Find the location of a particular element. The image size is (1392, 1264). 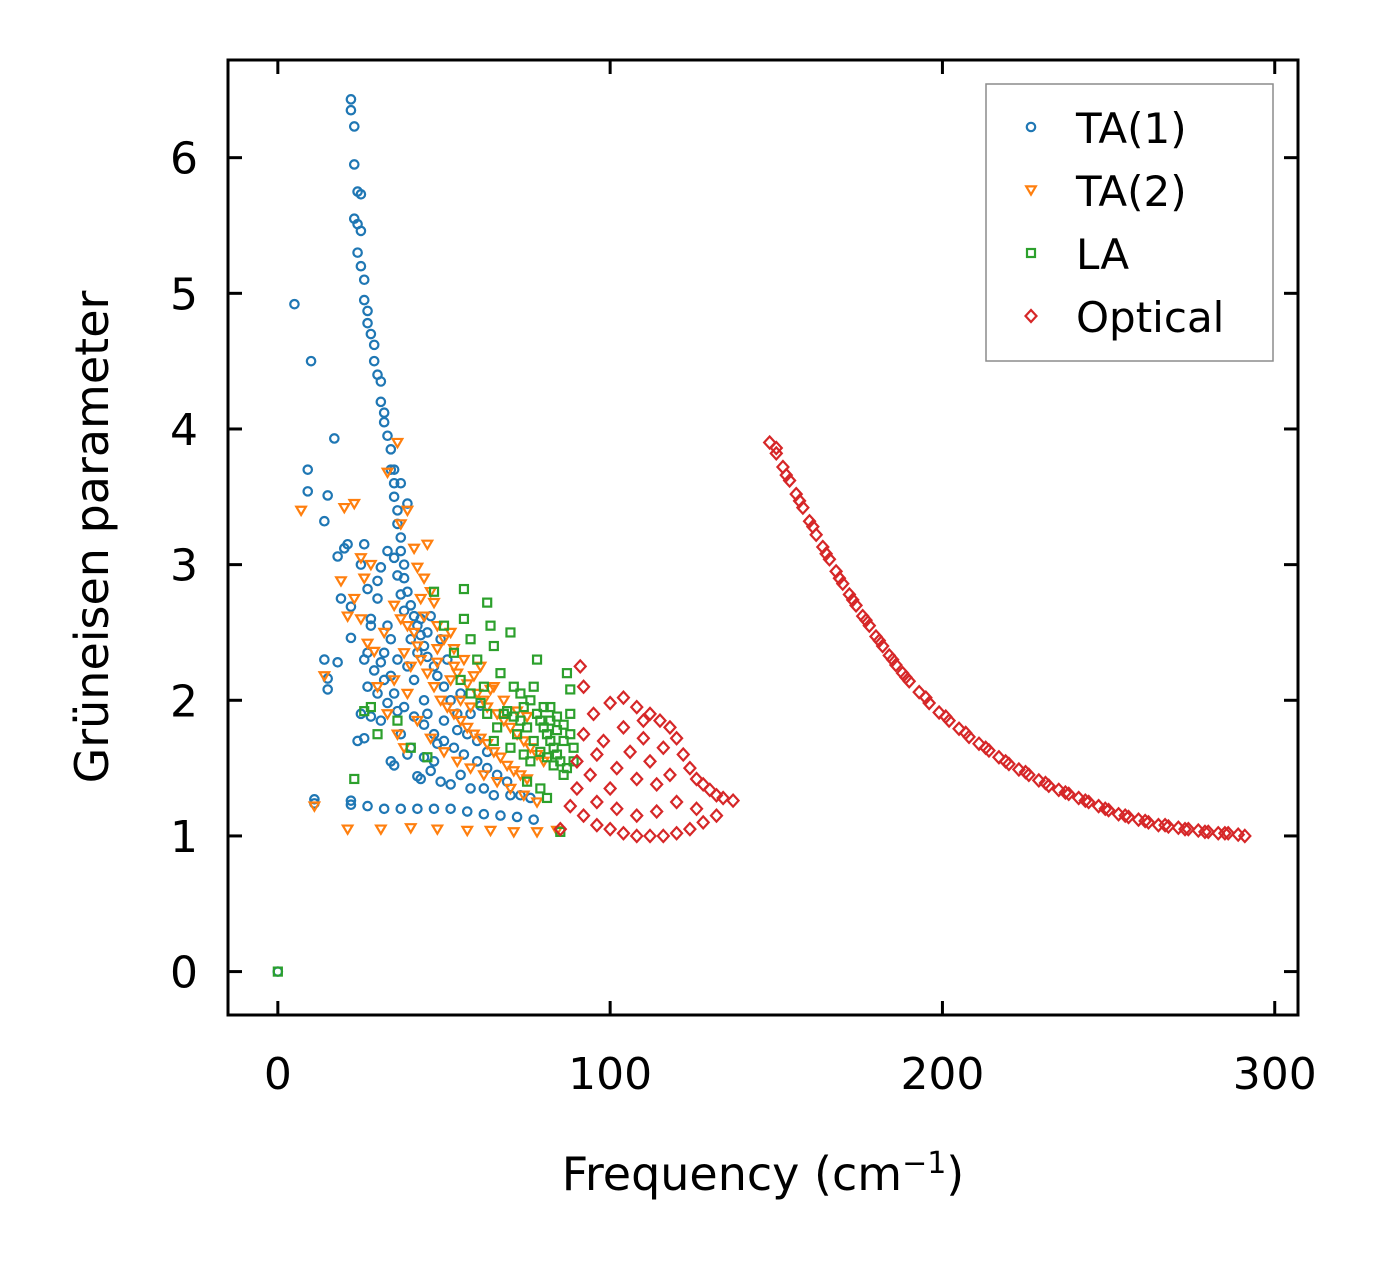

y-tick-label: 0 is located at coordinates (184, 973).